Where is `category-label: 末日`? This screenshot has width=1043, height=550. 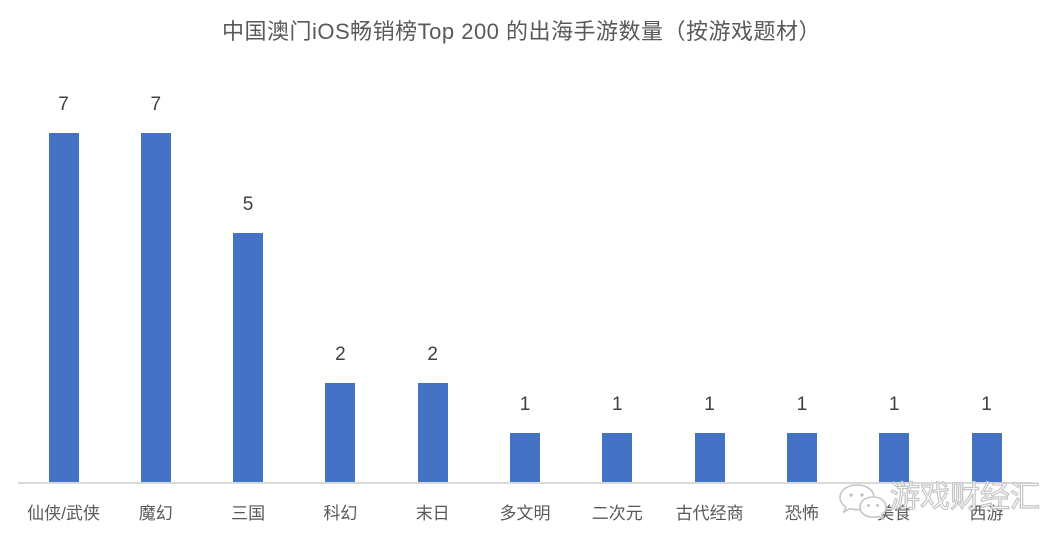
category-label: 末日 is located at coordinates (432, 513).